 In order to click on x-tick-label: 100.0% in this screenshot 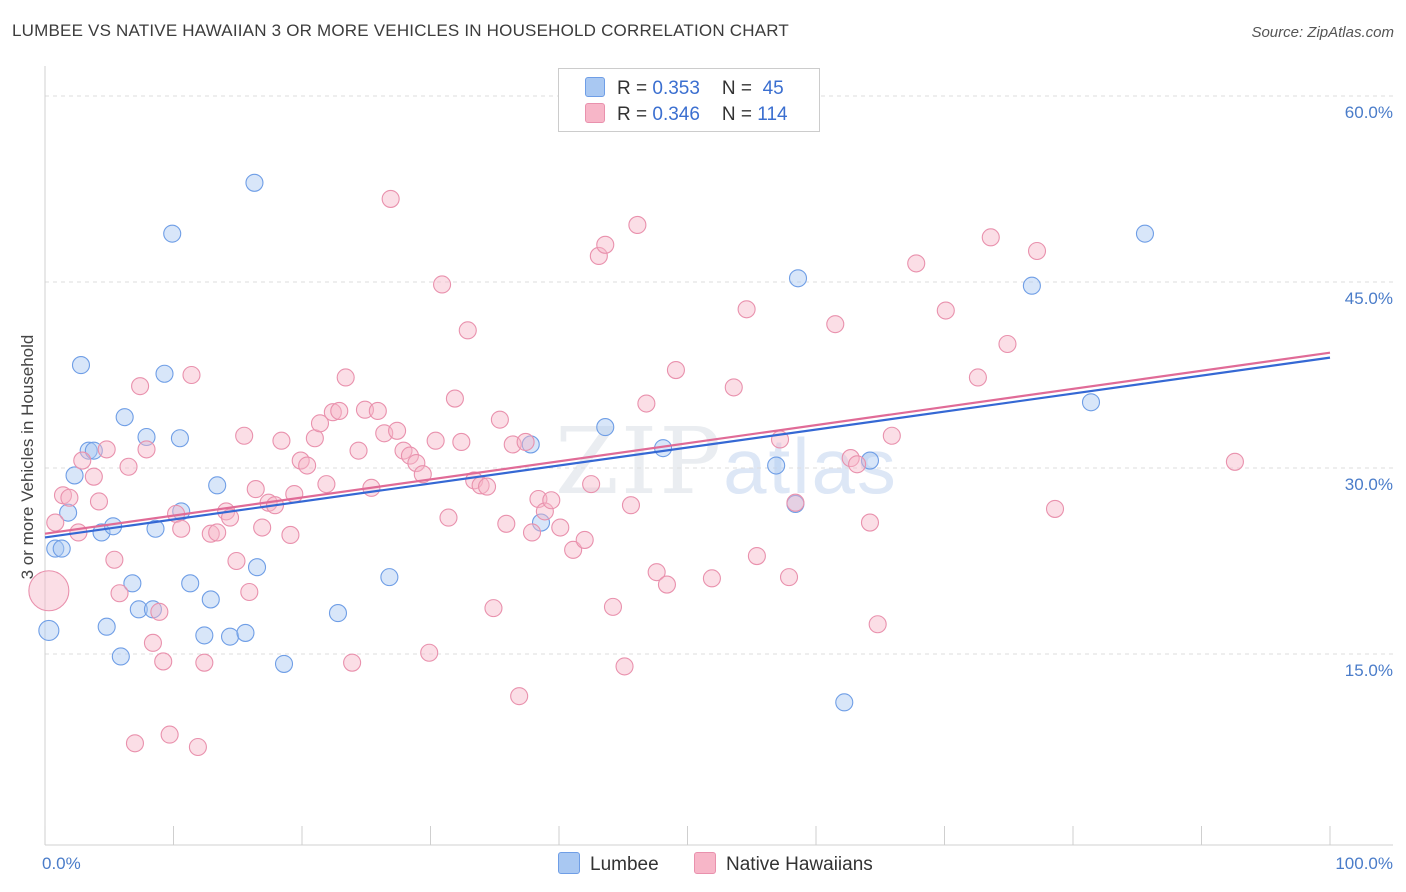, I will do `click(1364, 863)`.